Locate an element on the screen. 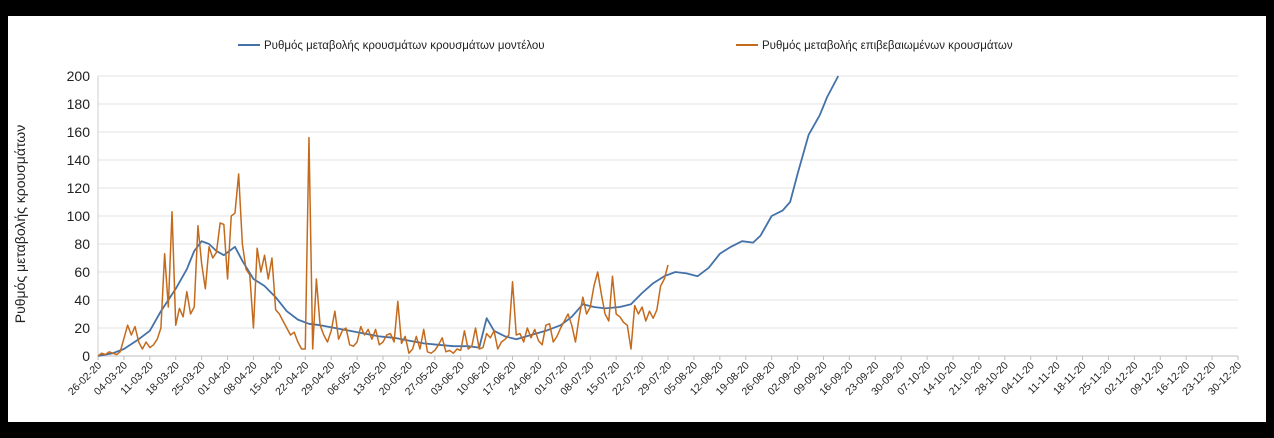 The width and height of the screenshot is (1274, 438). y-tick-label: 40 is located at coordinates (82, 300).